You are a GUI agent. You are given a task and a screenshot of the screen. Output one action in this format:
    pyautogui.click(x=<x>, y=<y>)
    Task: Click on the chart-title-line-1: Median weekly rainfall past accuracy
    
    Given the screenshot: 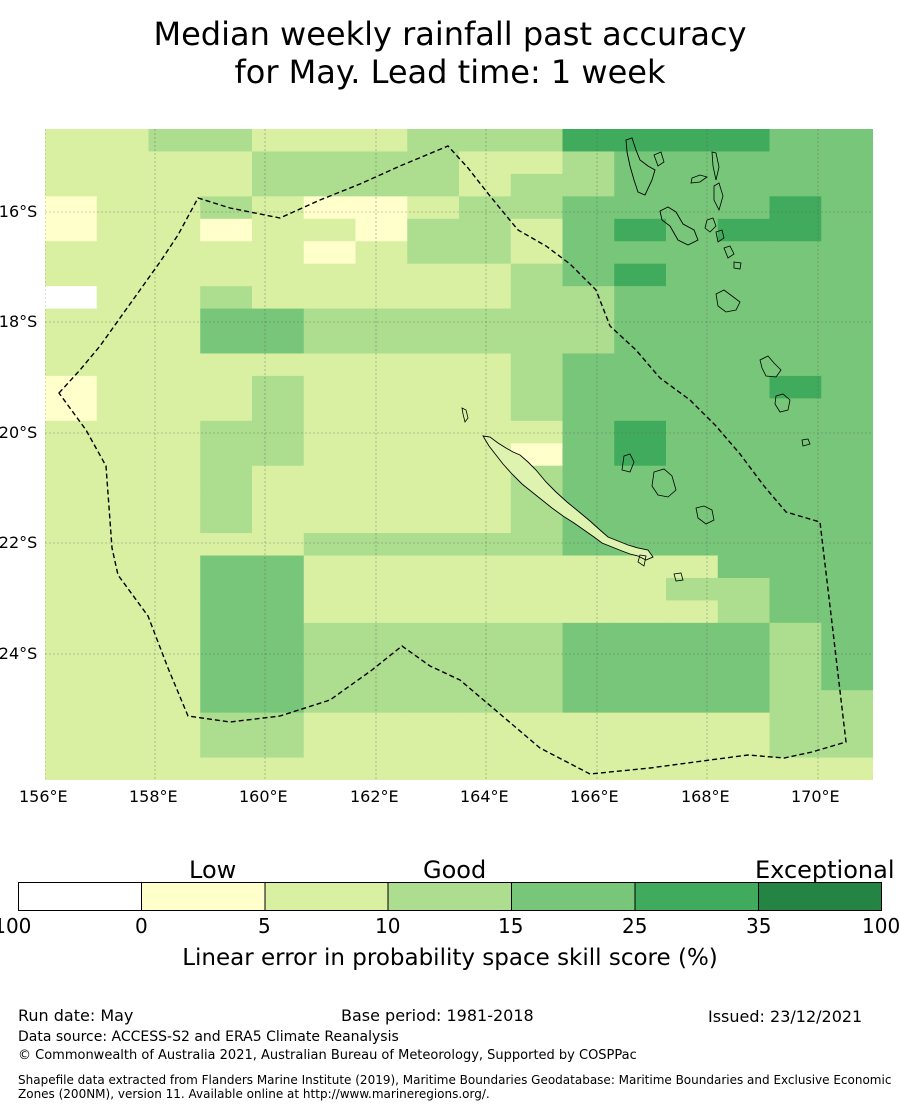 What is the action you would take?
    pyautogui.click(x=450, y=34)
    